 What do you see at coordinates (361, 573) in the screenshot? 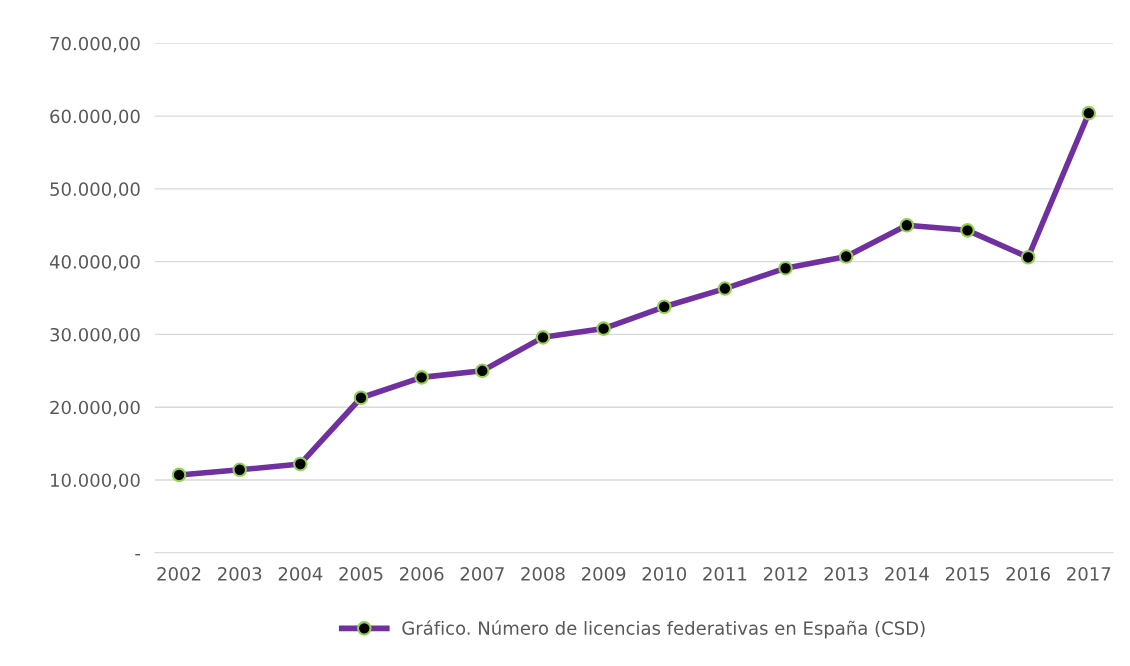
I see `x-tick-label: 2005` at bounding box center [361, 573].